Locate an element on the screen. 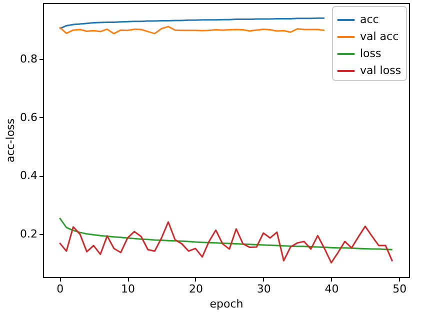  x-tick-label: 10 is located at coordinates (128, 289).